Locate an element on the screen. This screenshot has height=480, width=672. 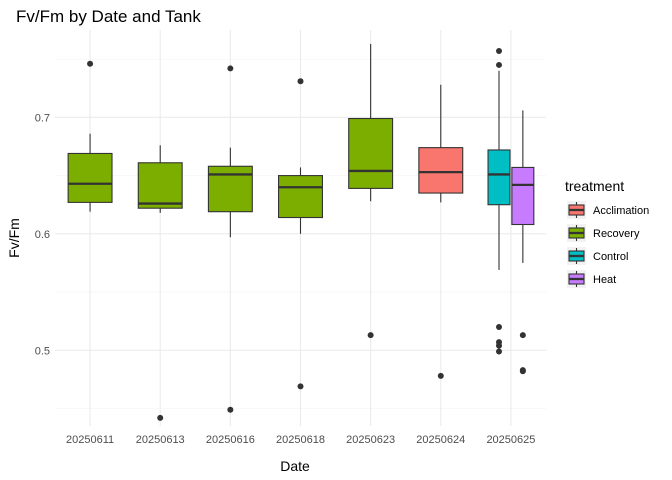
legend-label: Control is located at coordinates (610, 257).